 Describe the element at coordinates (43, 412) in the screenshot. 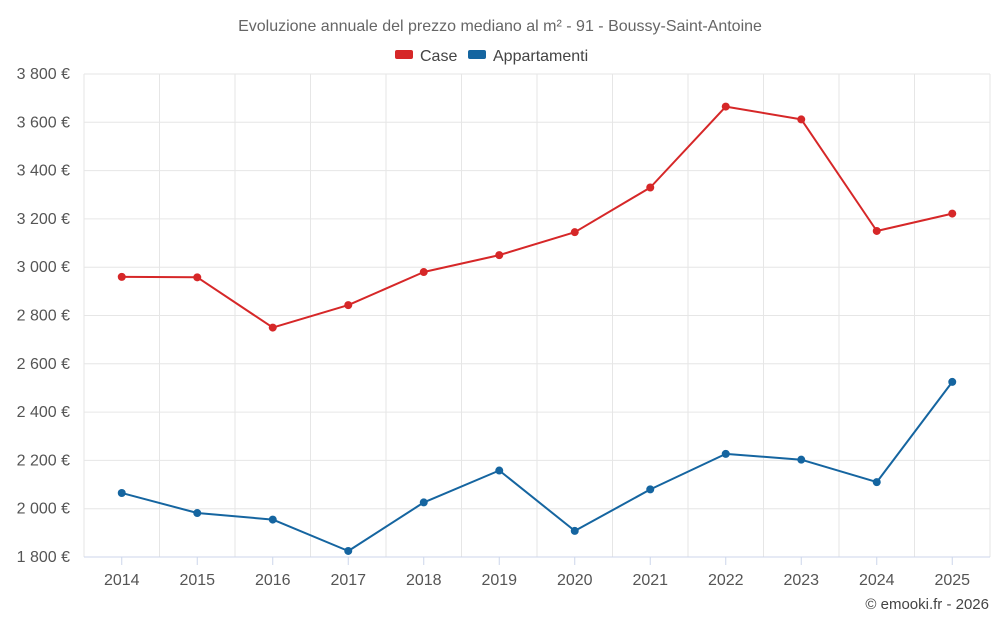

I see `y-tick-label: 2 400 €` at that location.